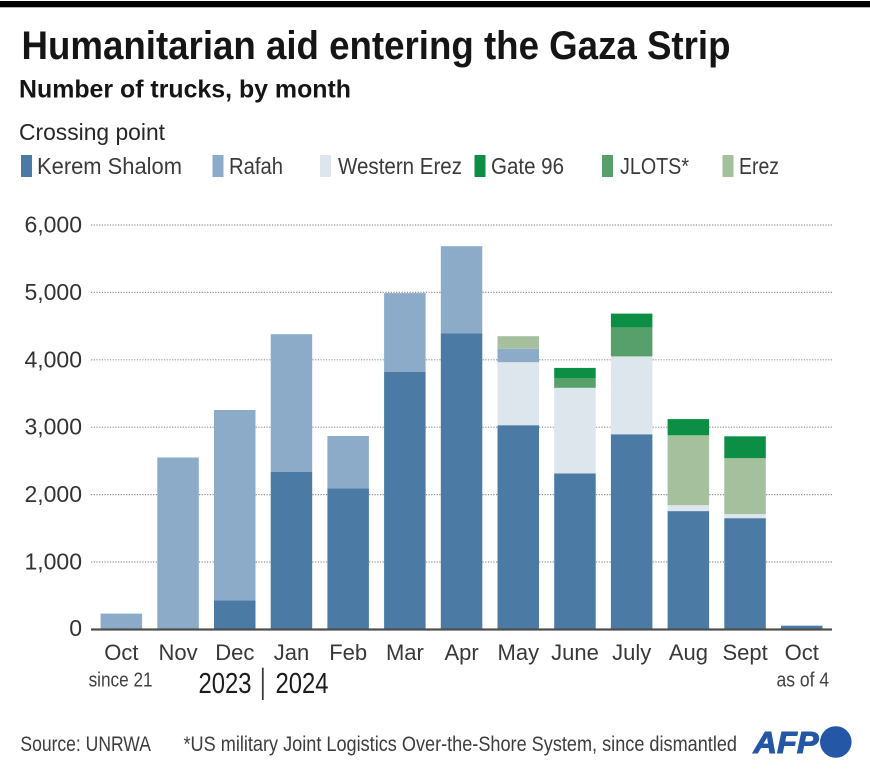  What do you see at coordinates (376, 46) in the screenshot?
I see `svg-text:Humanitarian aid entering the: Humanitarian aid entering the Gaza Strip` at bounding box center [376, 46].